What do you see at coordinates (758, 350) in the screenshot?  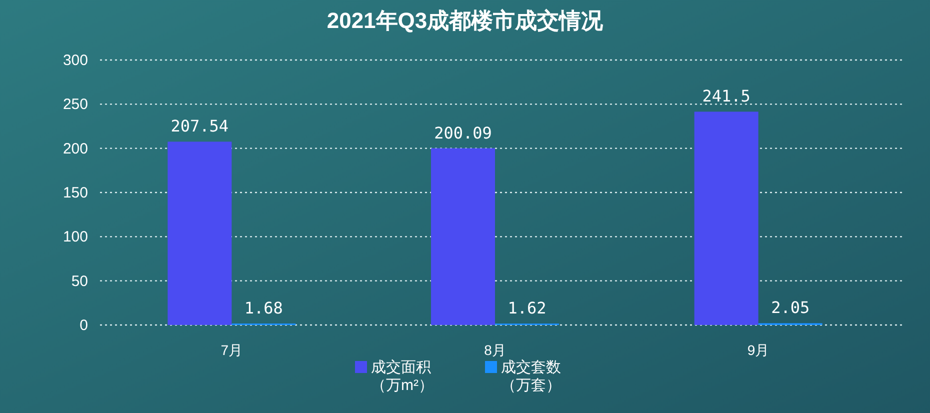 I see `x-tick-label: 9月` at bounding box center [758, 350].